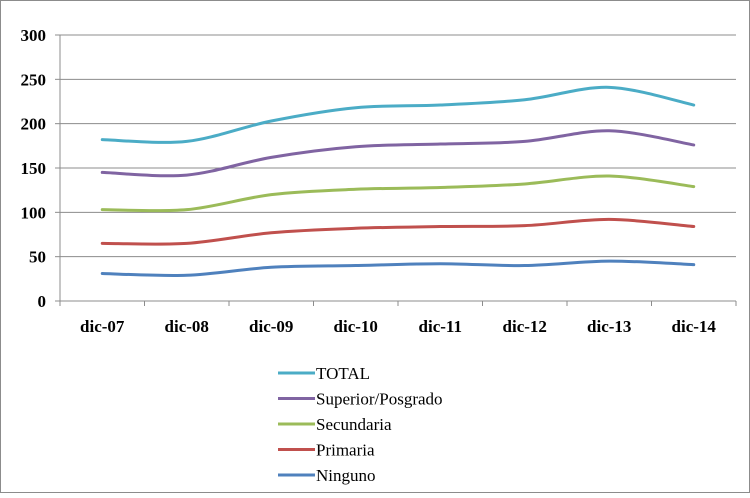  Describe the element at coordinates (694, 326) in the screenshot. I see `x-tick-label: dic-14` at that location.